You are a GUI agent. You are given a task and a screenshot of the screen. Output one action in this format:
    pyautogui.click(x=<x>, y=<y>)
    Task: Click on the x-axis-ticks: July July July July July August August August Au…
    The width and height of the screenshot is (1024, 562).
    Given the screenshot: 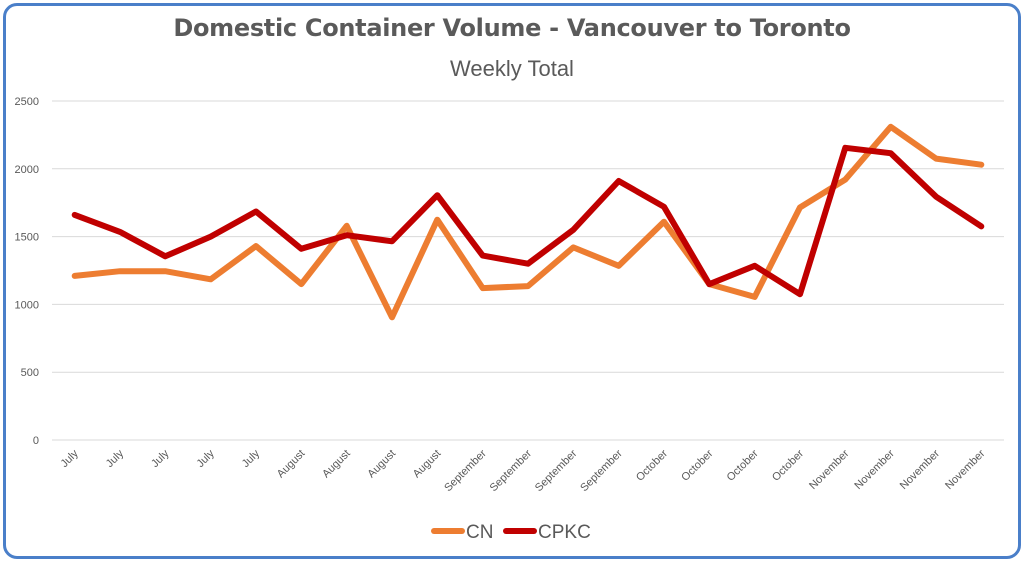 What is the action you would take?
    pyautogui.click(x=522, y=470)
    